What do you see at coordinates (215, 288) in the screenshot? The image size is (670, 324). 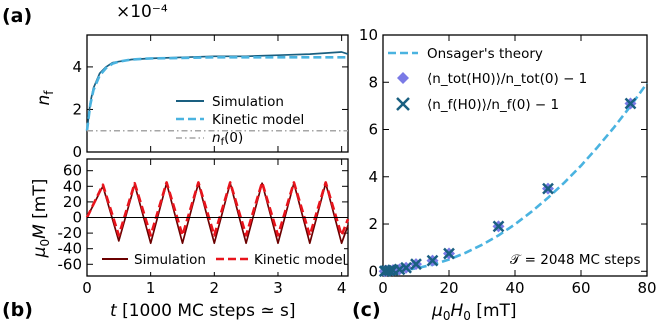 I see `chart-b-xtick-label: 2` at bounding box center [215, 288].